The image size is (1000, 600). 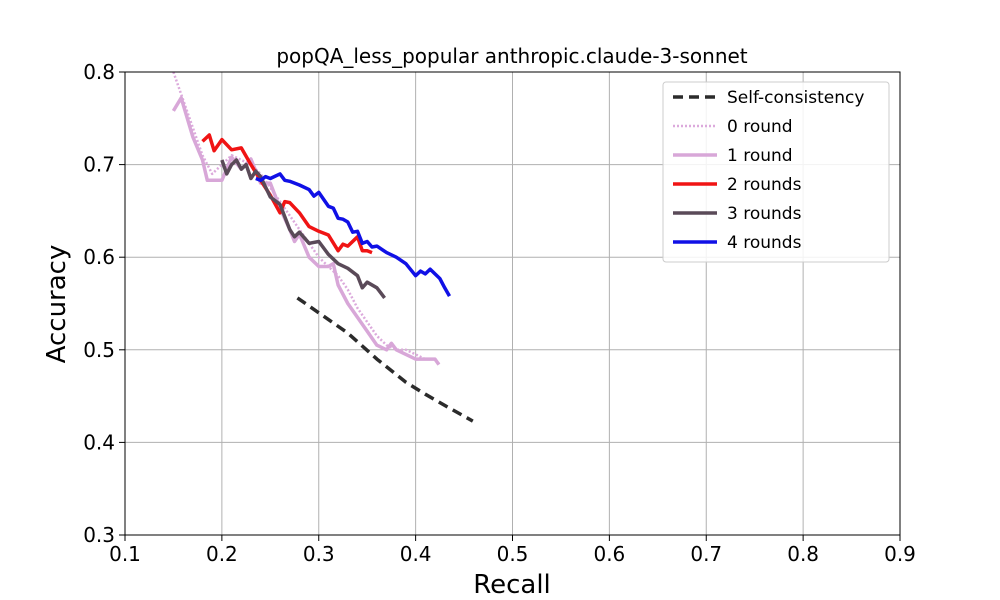 What do you see at coordinates (609, 554) in the screenshot?
I see `x-tick-label: 0.6` at bounding box center [609, 554].